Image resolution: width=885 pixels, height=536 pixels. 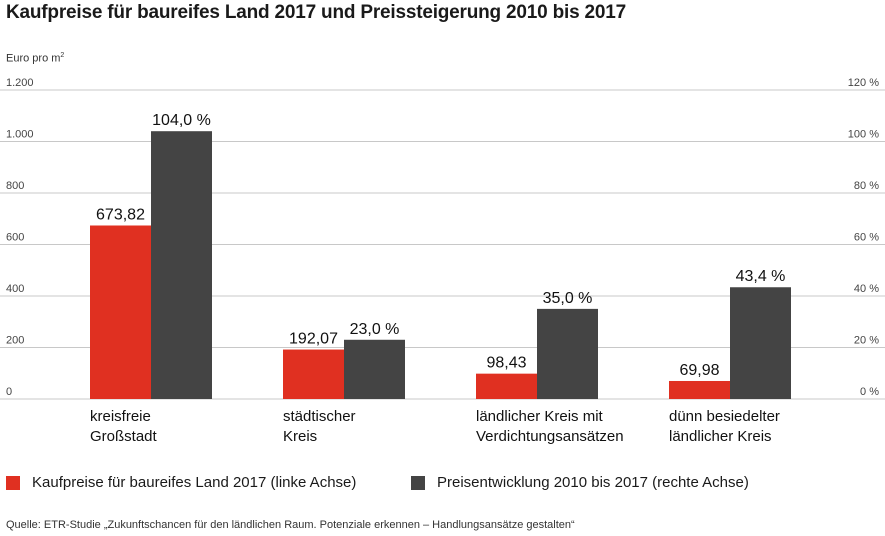 What do you see at coordinates (20, 83) in the screenshot?
I see `left-tick-label: 1.200` at bounding box center [20, 83].